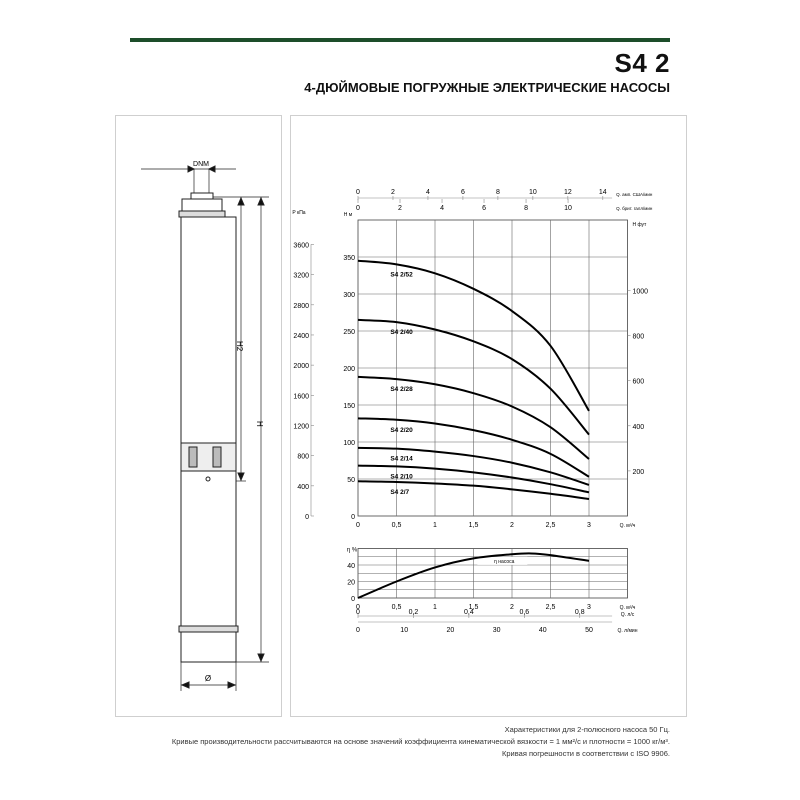 Image resolution: width=800 pixels, height=800 pixels. Describe the element at coordinates (634, 208) in the screenshot. I see `imp-gpm-axis-label: Q. брит. галл/мин` at that location.